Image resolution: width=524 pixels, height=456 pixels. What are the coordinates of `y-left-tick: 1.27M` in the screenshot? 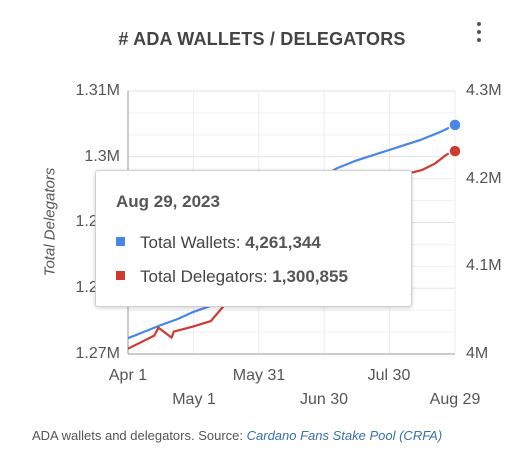 It's located at (97, 353).